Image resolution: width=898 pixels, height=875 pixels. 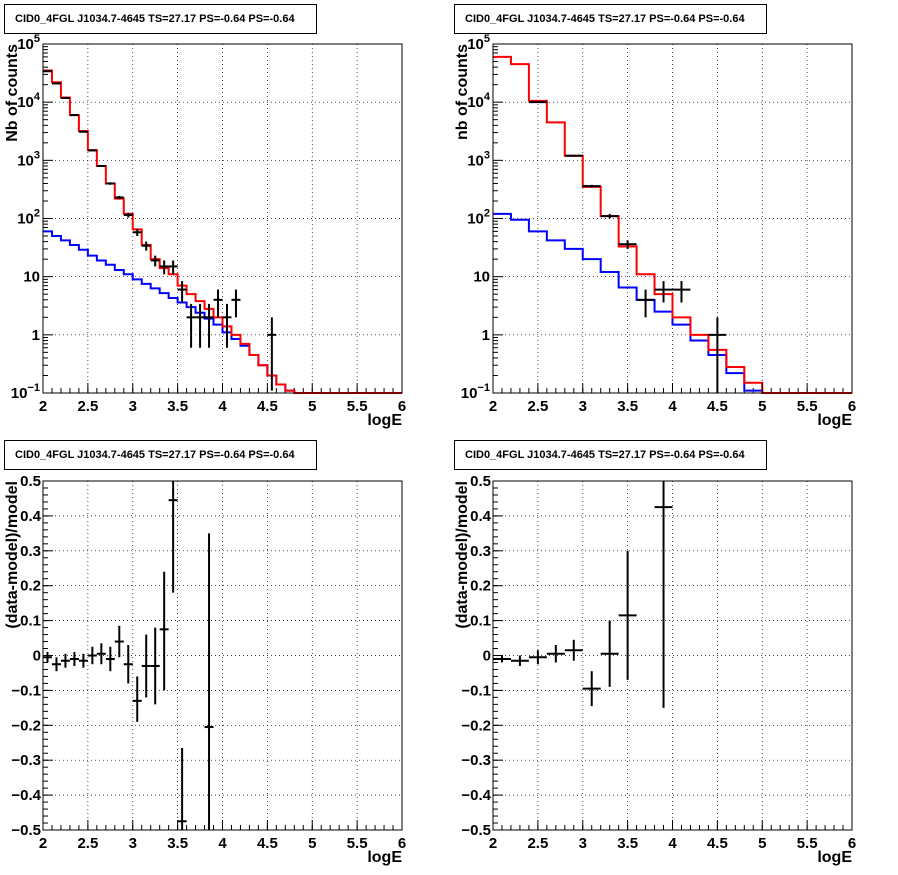 I want to click on panel-2-y-tick-label: 10⁵, so click(x=478, y=43).